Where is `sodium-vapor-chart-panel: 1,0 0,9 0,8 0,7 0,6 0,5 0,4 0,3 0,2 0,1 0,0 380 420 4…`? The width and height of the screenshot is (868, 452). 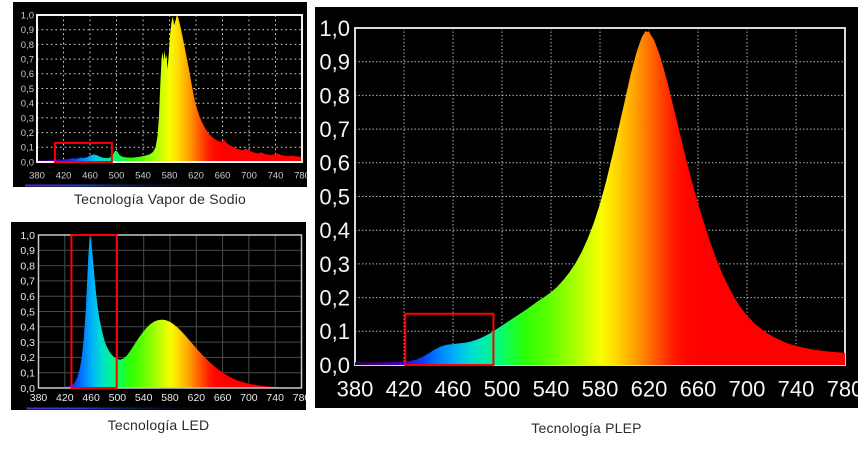 sodium-vapor-chart-panel: 1,0 0,9 0,8 0,7 0,6 0,5 0,4 0,3 0,2 0,1 0,0 380 420 4… is located at coordinates (160, 94).